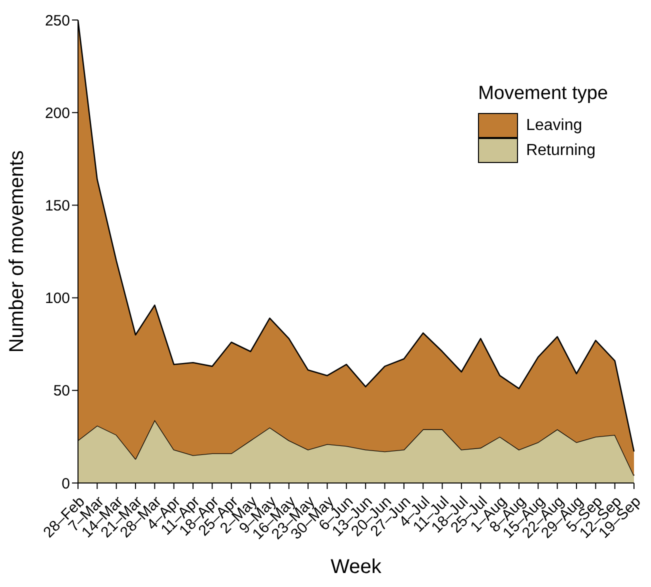 The width and height of the screenshot is (651, 587). Describe the element at coordinates (356, 567) in the screenshot. I see `x-axis-title: Week` at that location.